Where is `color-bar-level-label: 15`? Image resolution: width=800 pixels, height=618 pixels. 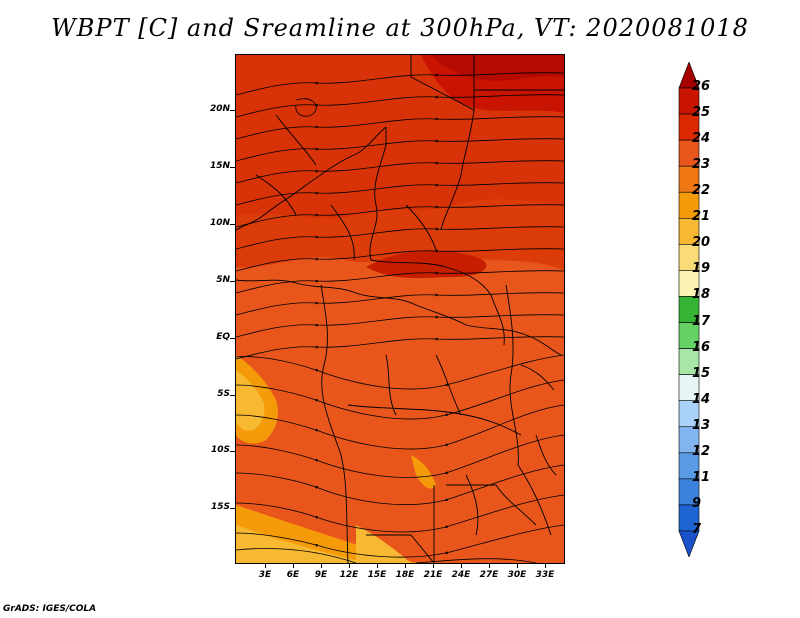 color-bar-level-label: 15 is located at coordinates (701, 373).